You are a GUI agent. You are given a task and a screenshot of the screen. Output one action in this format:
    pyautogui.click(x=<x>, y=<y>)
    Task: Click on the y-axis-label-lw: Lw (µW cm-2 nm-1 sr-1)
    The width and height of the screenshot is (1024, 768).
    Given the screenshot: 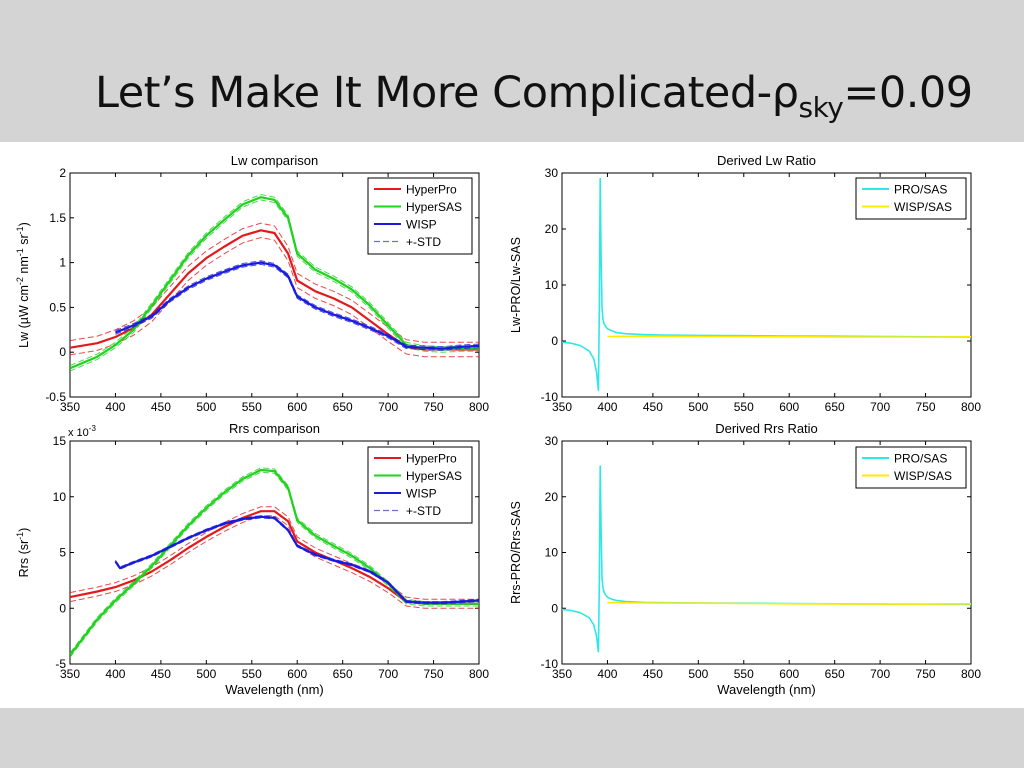 What is the action you would take?
    pyautogui.click(x=23, y=285)
    